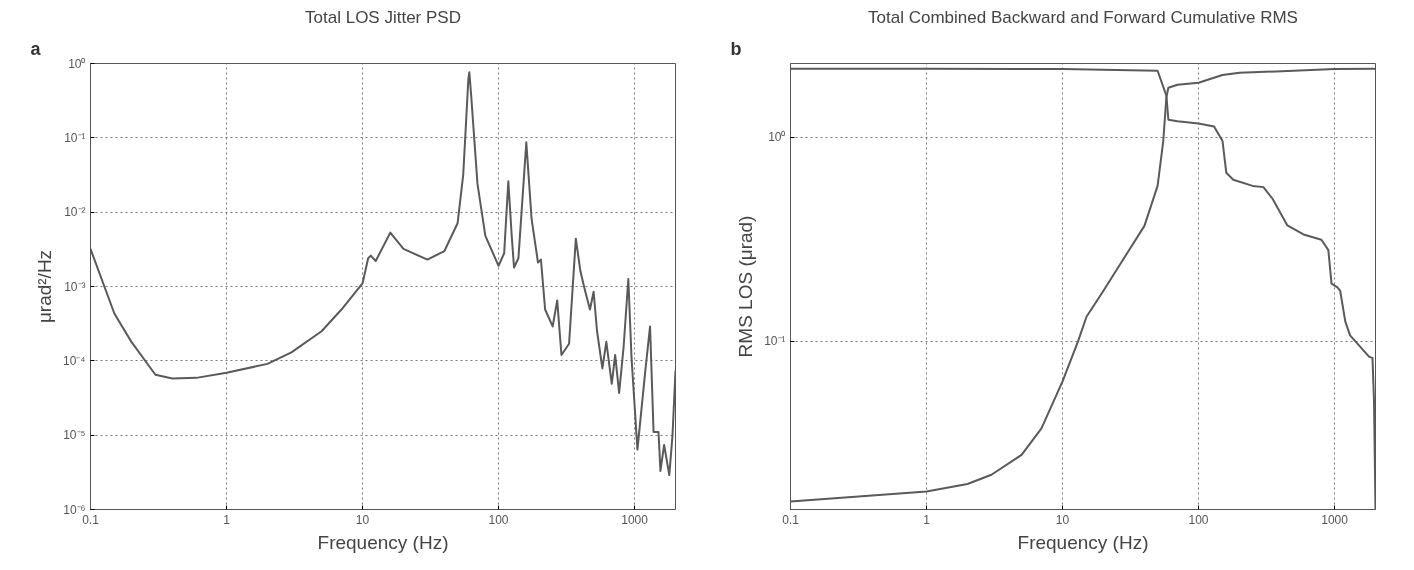 This screenshot has width=1414, height=570. Describe the element at coordinates (36, 48) in the screenshot. I see `text: a` at that location.